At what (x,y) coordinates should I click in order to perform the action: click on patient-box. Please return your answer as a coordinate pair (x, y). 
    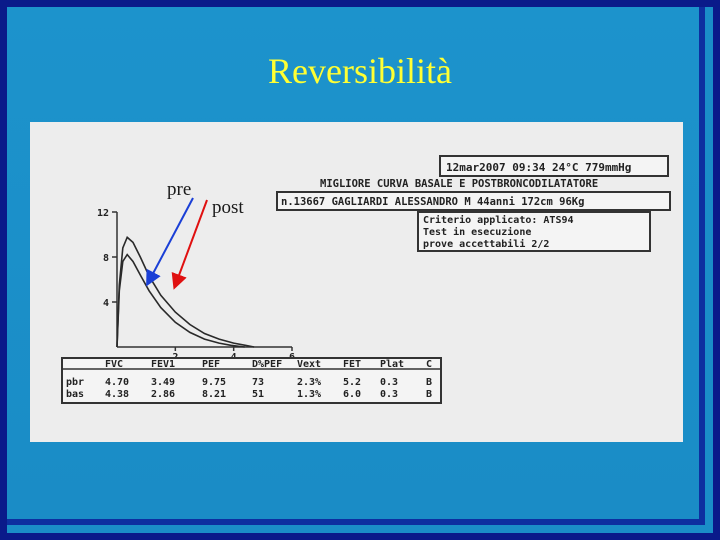
    Looking at the image, I should click on (473, 201).